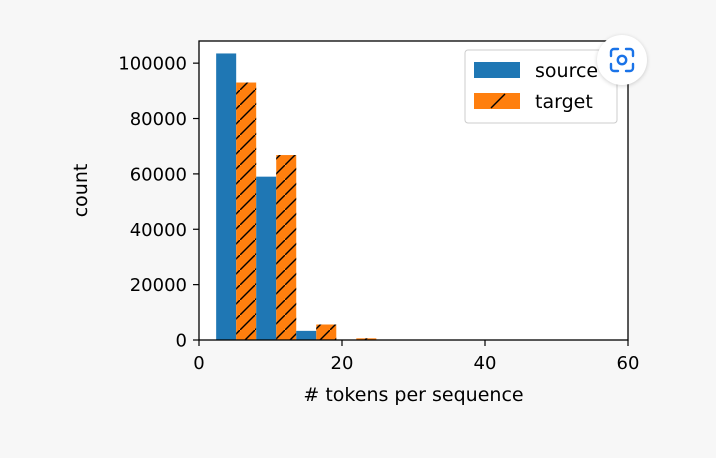 The image size is (716, 458). Describe the element at coordinates (158, 119) in the screenshot. I see `y-tick-label: 80000` at that location.